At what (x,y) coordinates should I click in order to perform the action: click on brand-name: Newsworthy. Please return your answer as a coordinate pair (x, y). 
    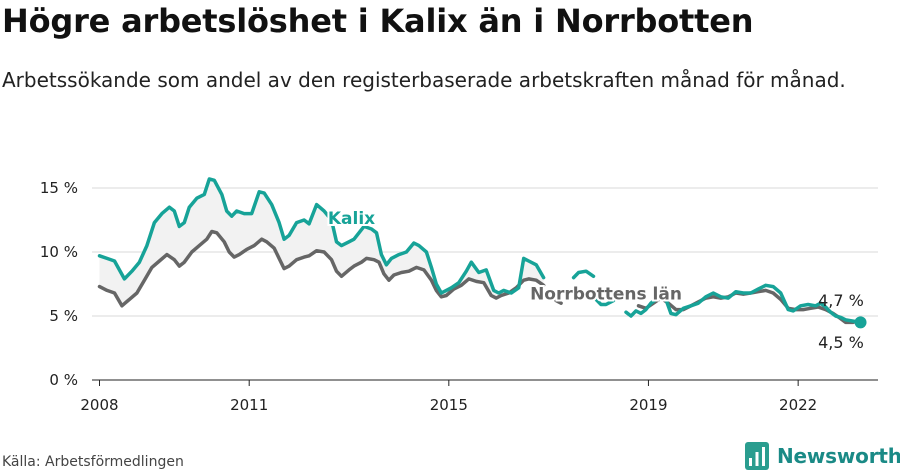
    Looking at the image, I should click on (838, 456).